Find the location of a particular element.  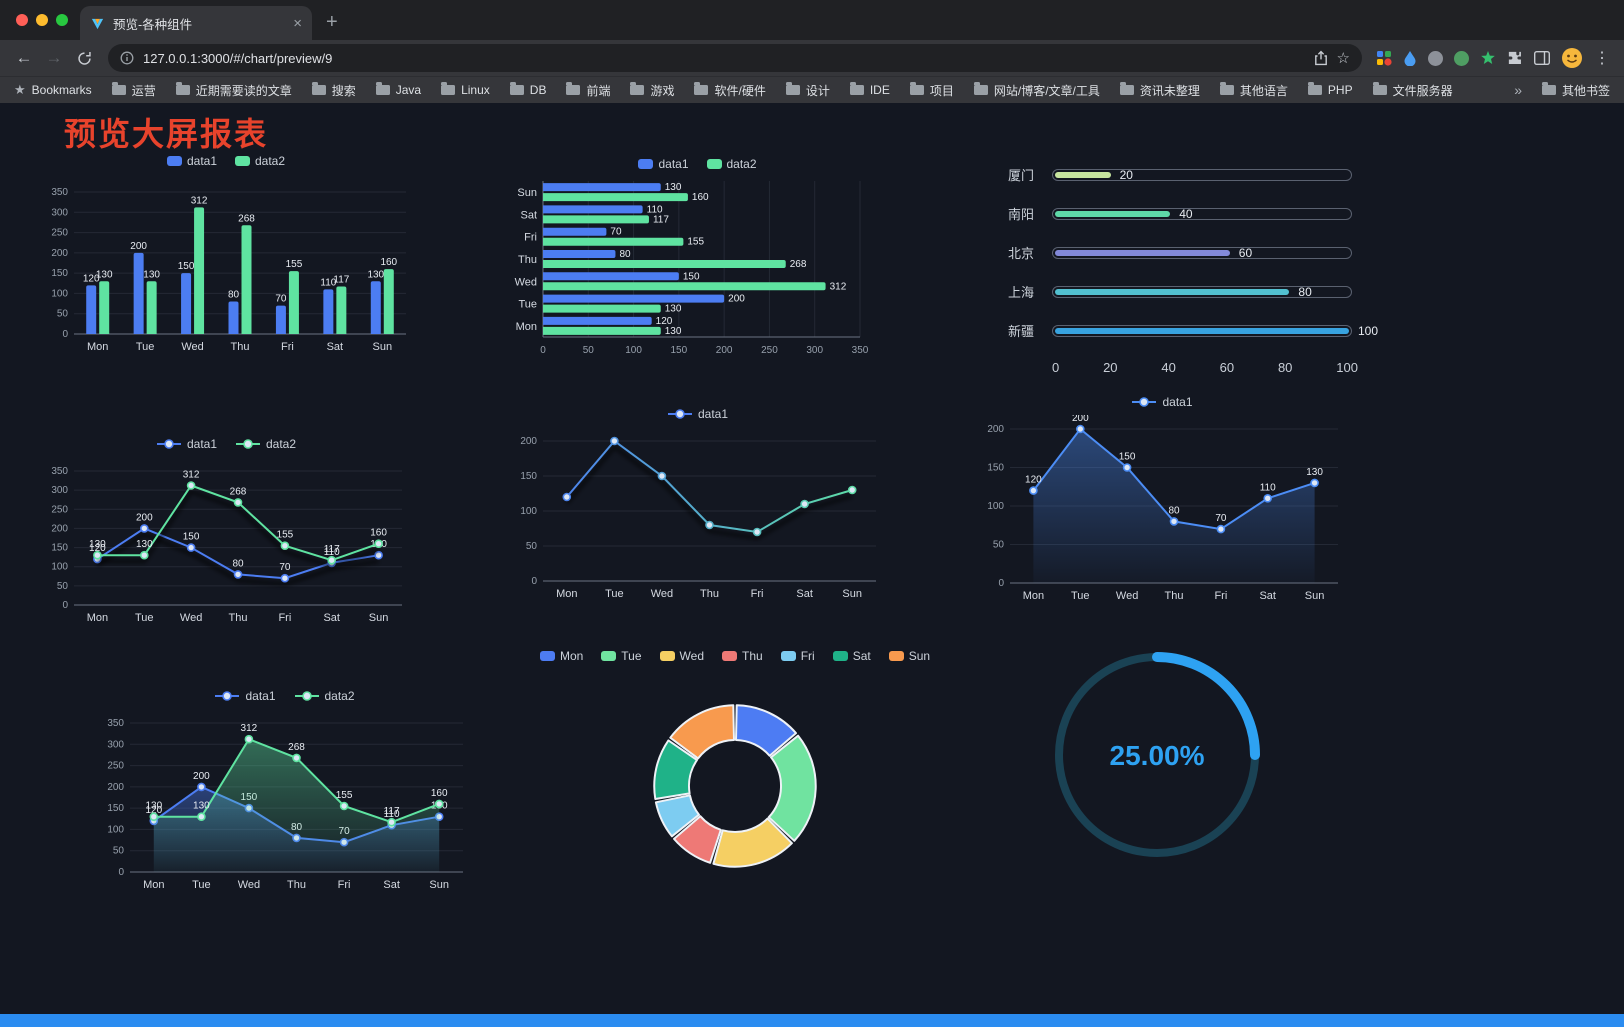

bookmarks-app-item: ★ Bookmarks is located at coordinates (53, 90).